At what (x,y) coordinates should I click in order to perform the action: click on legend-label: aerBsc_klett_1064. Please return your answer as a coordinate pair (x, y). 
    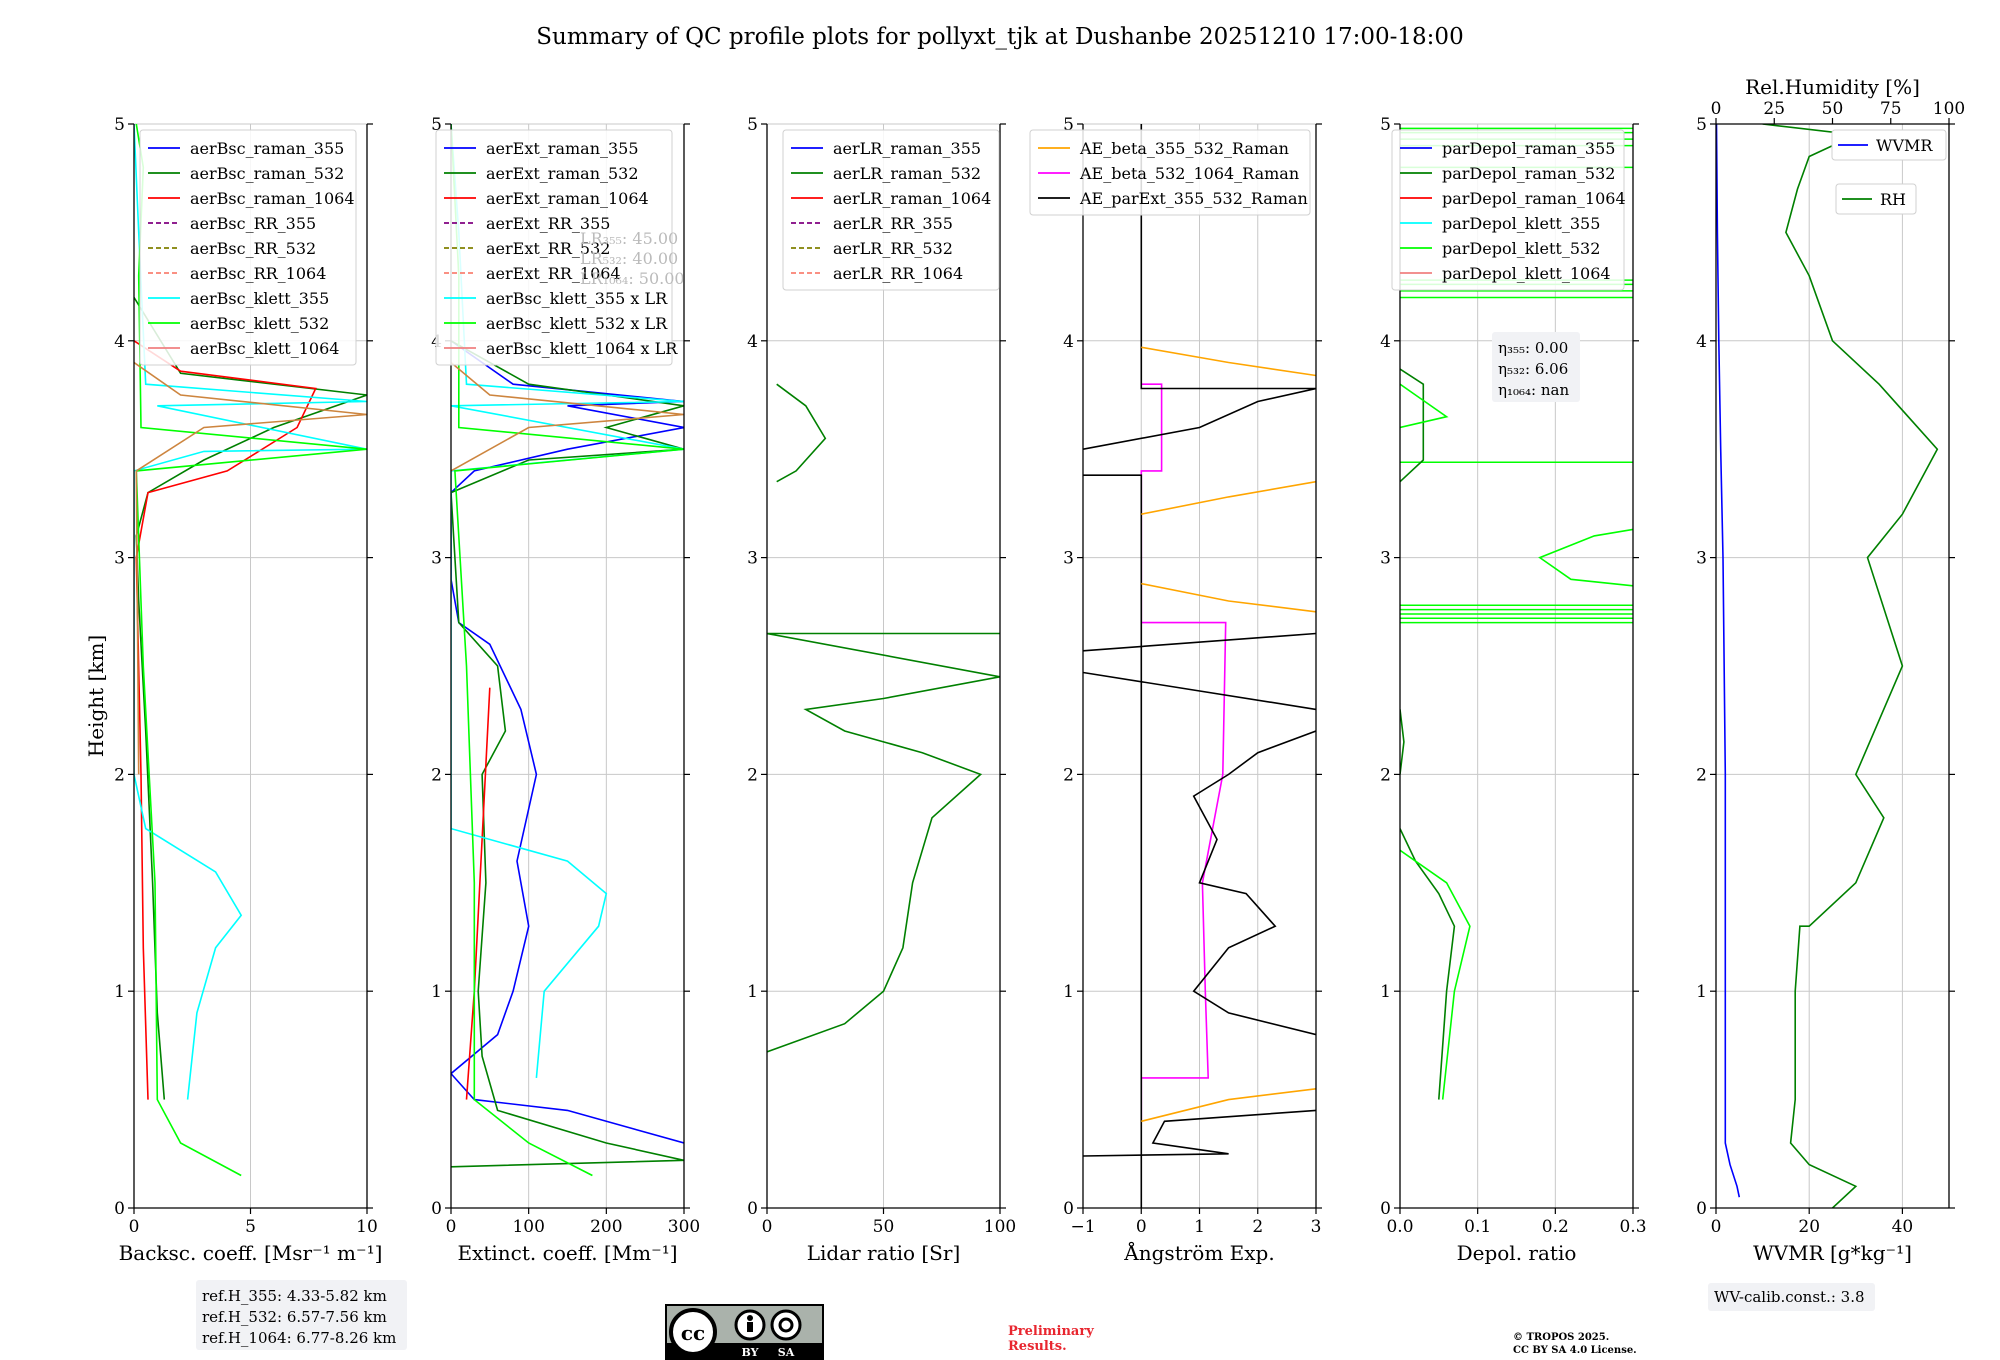
    Looking at the image, I should click on (264, 348).